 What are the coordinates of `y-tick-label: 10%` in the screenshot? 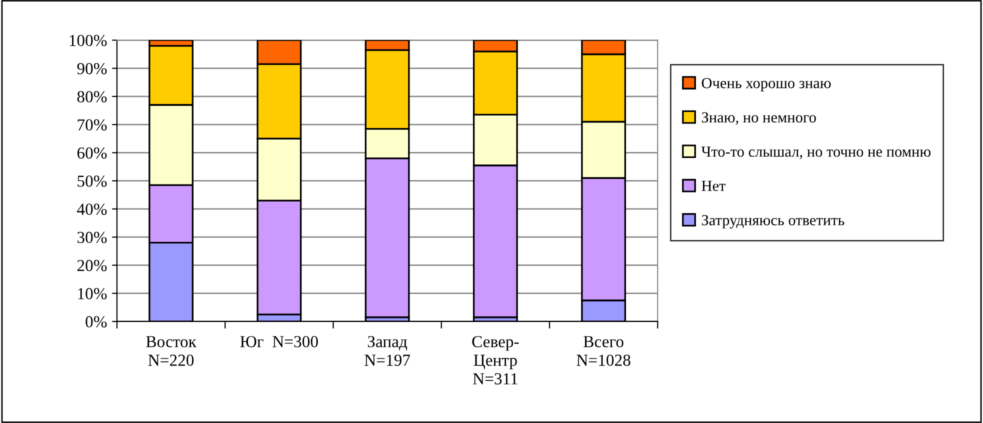 It's located at (92, 294).